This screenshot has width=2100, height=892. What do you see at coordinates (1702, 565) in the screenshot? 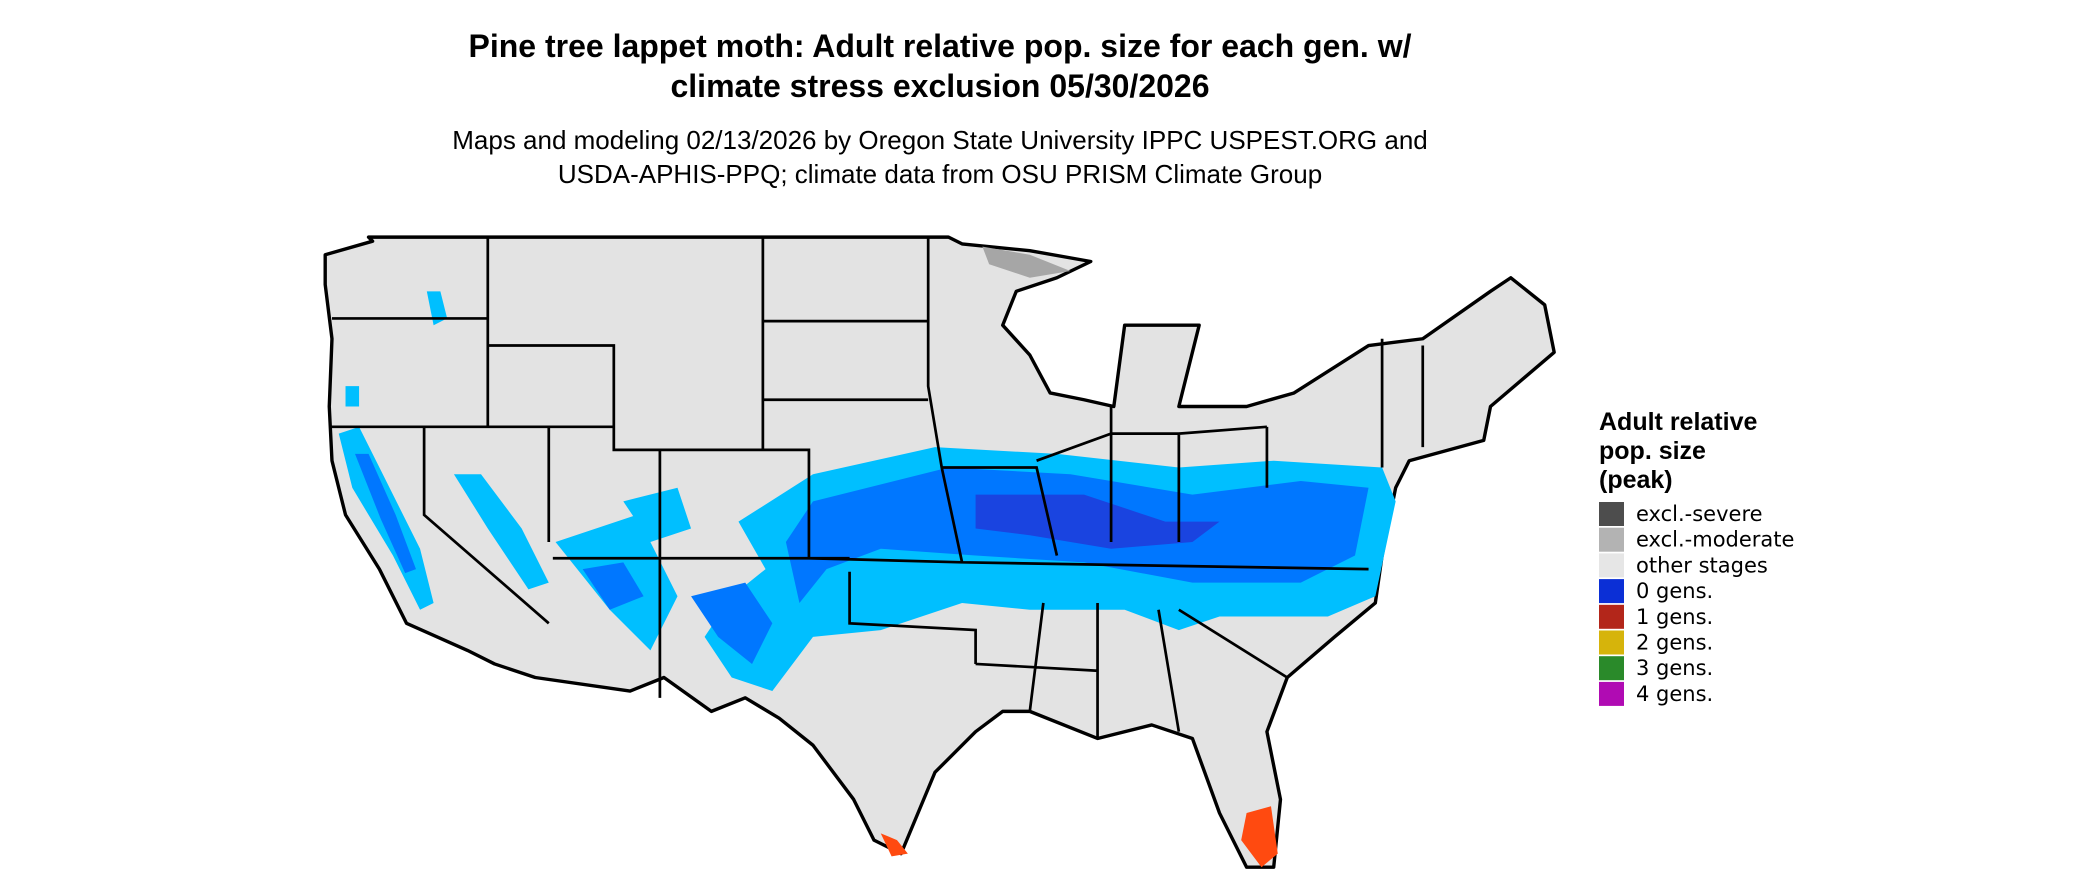
I see `legend-label: other stages` at bounding box center [1702, 565].